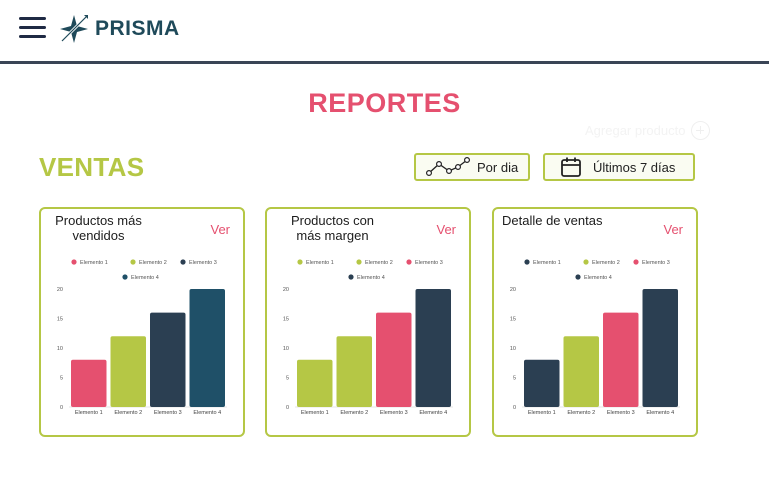 This screenshot has height=484, width=769. What do you see at coordinates (472, 167) in the screenshot?
I see `filter-by-day-button: Por dia` at bounding box center [472, 167].